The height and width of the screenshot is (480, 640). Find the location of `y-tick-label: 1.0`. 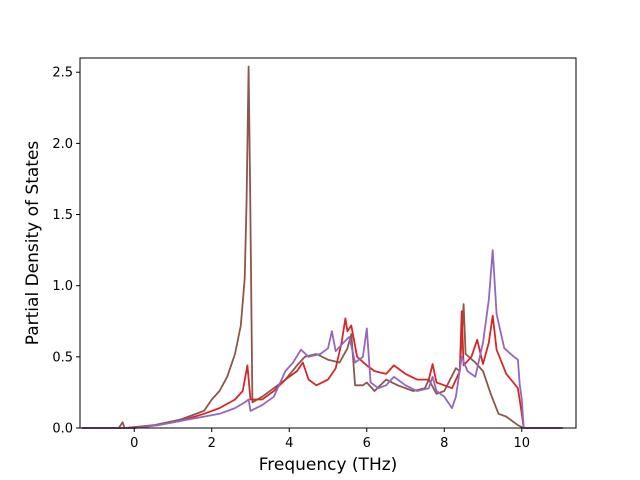

y-tick-label: 1.0 is located at coordinates (62, 286).